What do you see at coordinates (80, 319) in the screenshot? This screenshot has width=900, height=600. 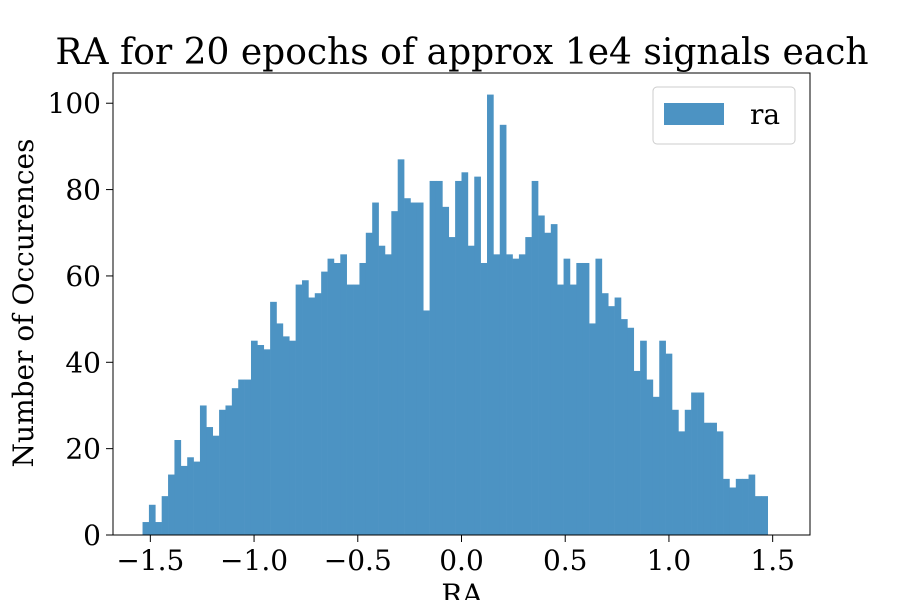 I see `y-axis-ticks: 0 20 40 60 80 100` at bounding box center [80, 319].